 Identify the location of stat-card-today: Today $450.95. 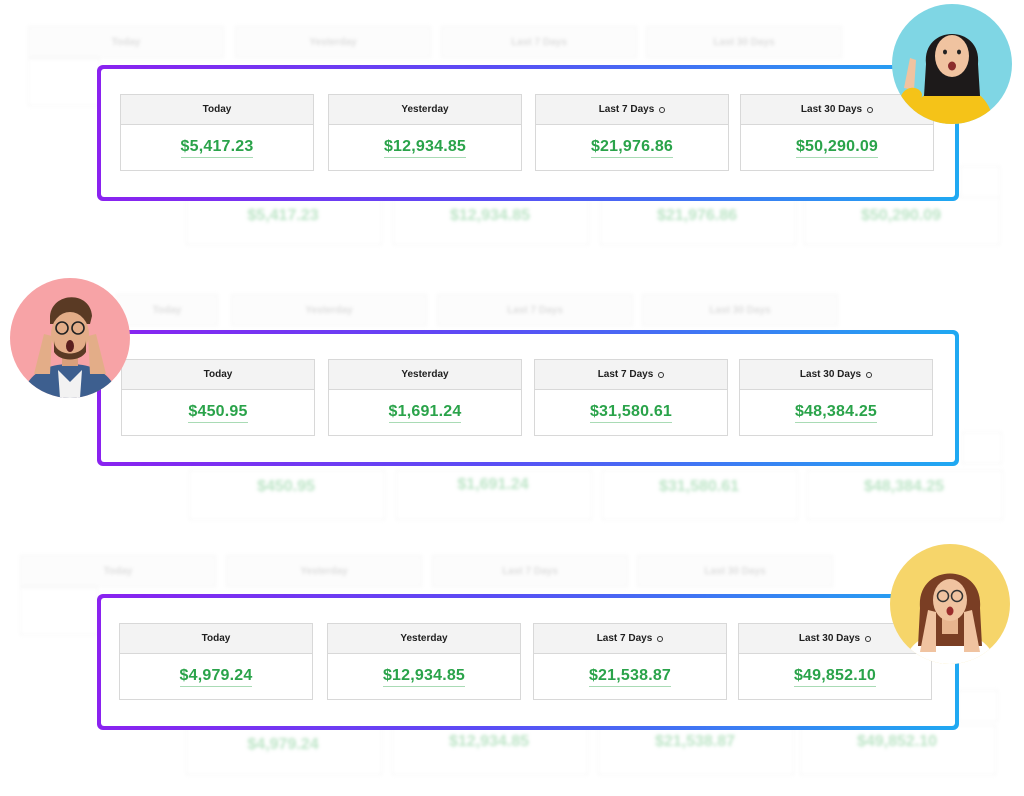
(218, 397).